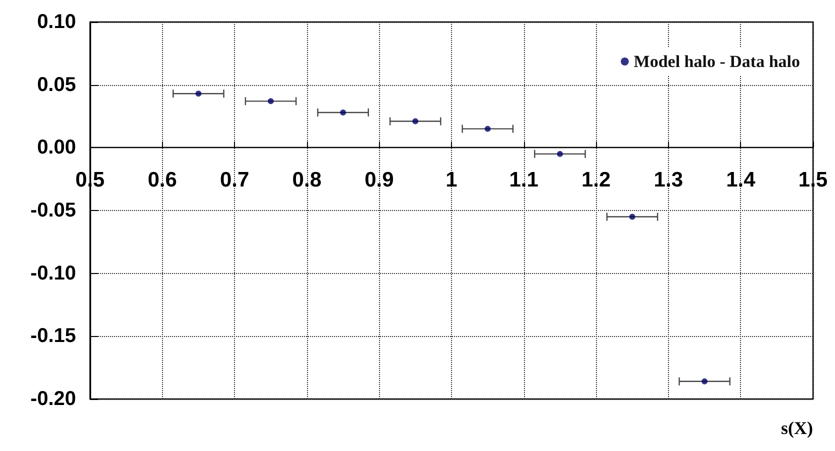 This screenshot has height=451, width=835. Describe the element at coordinates (307, 180) in the screenshot. I see `x-tick-label: 0.8` at that location.